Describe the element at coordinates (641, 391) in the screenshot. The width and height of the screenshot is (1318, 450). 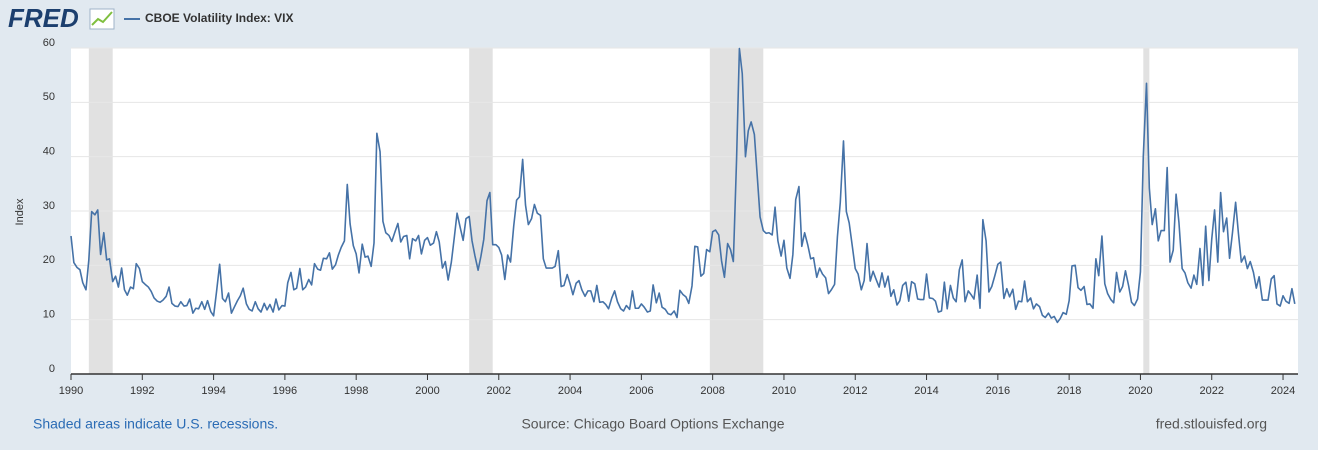
I see `x-tick-label: 2006` at that location.